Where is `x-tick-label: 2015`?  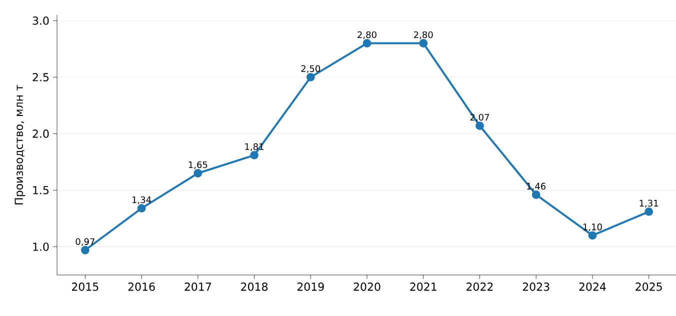 x-tick-label: 2015 is located at coordinates (85, 286).